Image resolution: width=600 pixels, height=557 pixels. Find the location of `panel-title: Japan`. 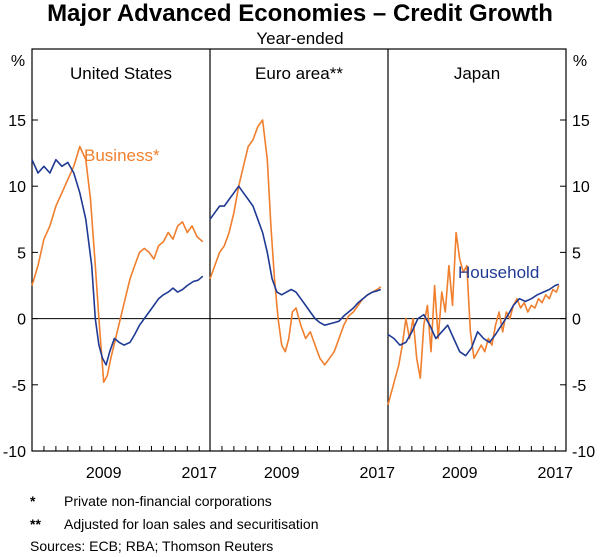

panel-title: Japan is located at coordinates (477, 73).